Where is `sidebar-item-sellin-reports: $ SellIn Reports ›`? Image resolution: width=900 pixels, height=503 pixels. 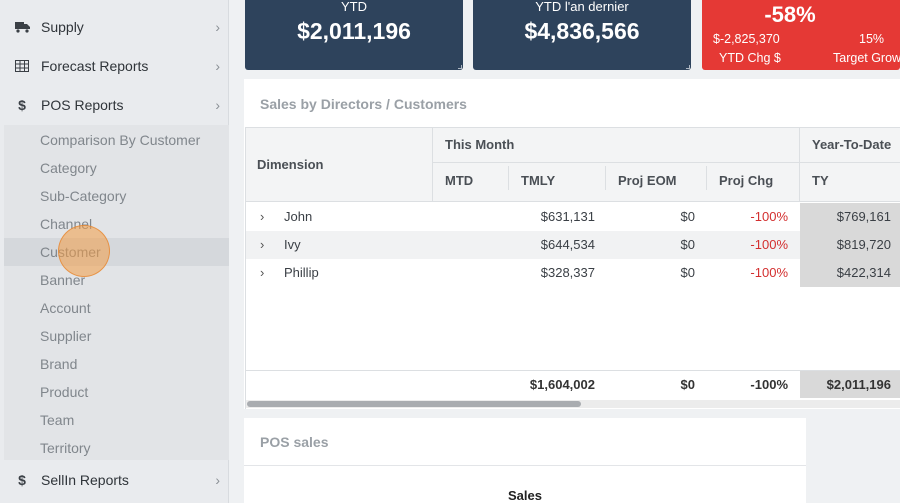
sidebar-item-sellin-reports: $ SellIn Reports › is located at coordinates (114, 480).